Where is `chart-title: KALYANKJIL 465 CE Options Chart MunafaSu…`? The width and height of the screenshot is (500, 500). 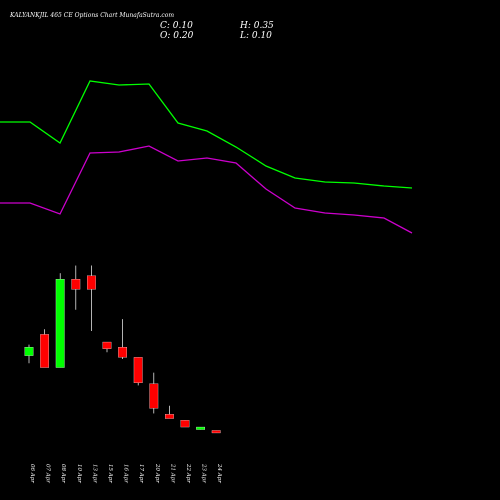 chart-title: KALYANKJIL 465 CE Options Chart MunafaSu… is located at coordinates (91, 15).